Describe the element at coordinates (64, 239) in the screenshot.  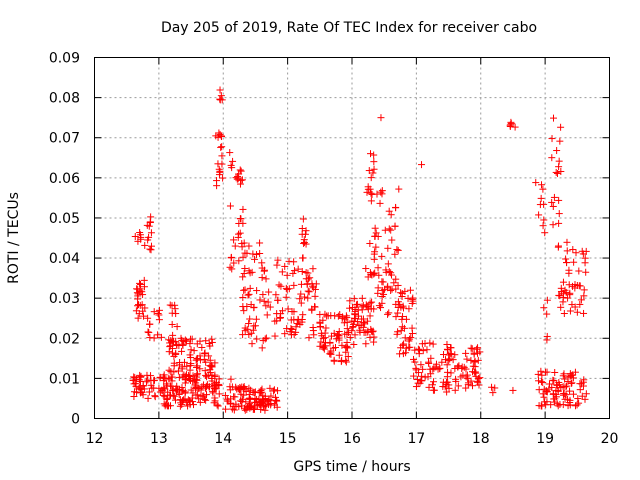
I see `y-tick-labels: 0 0.01 0.02 0.03 0.04 0.05 0.06 0.07 0.08 0.09` at that location.